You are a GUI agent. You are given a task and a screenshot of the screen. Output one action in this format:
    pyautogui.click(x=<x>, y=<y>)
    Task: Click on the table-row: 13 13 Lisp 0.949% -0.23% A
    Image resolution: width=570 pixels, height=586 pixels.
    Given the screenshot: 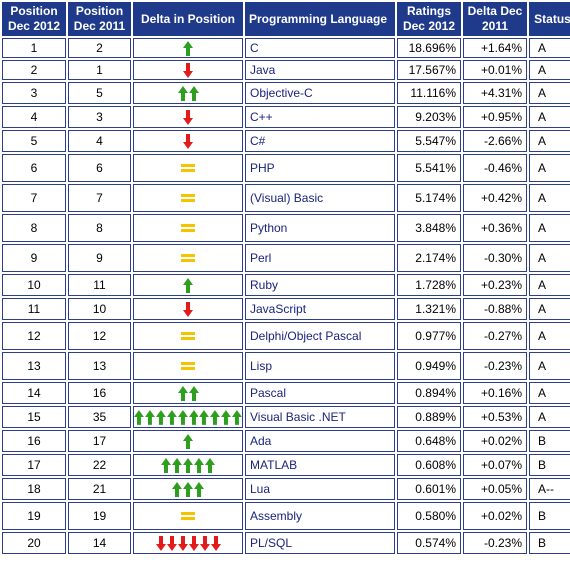 What is the action you would take?
    pyautogui.click(x=286, y=366)
    